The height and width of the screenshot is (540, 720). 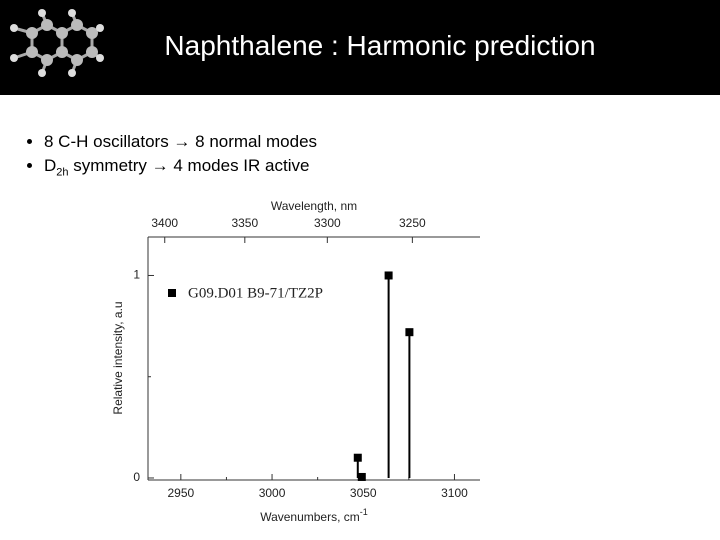 I want to click on top-tick-label: 3300, so click(x=327, y=223).